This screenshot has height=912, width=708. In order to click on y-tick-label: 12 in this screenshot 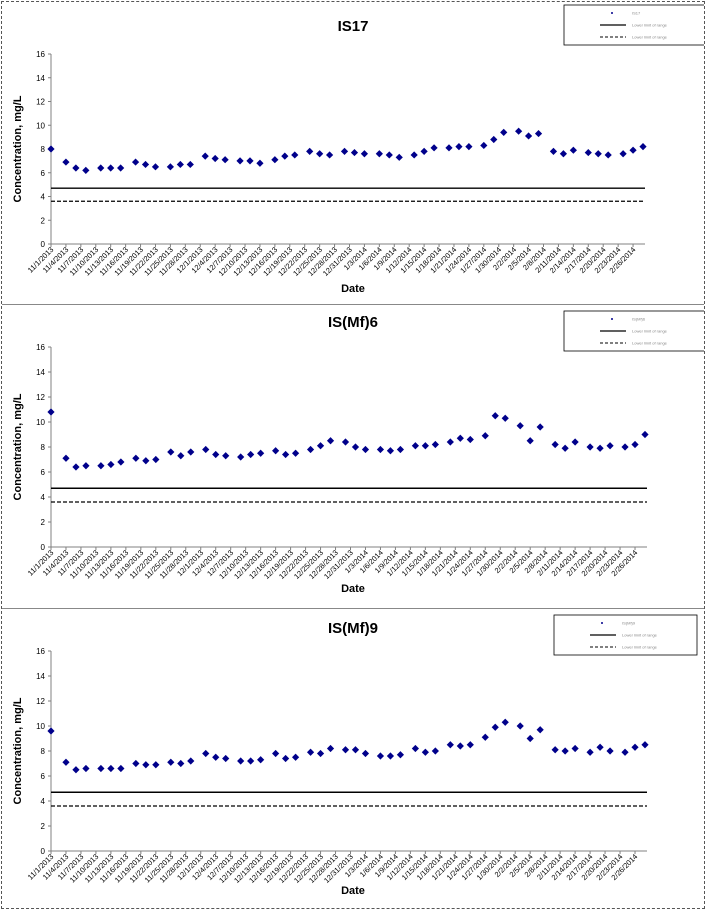, I will do `click(40, 102)`.